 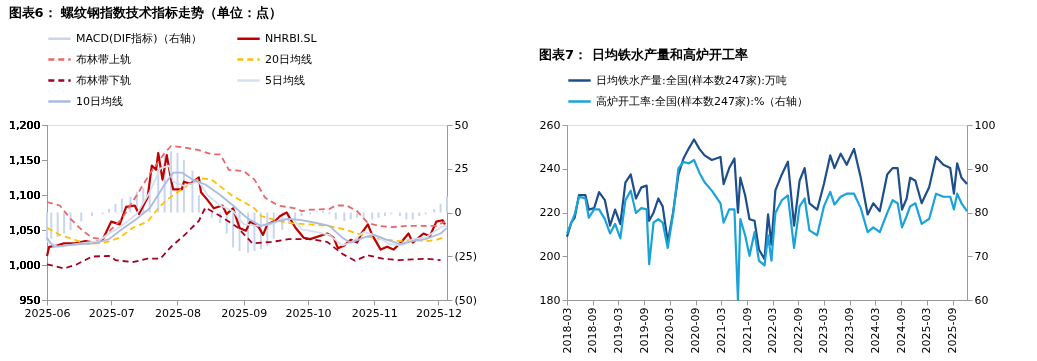 I want to click on x-tick-label: 2018-03, so click(x=567, y=330).